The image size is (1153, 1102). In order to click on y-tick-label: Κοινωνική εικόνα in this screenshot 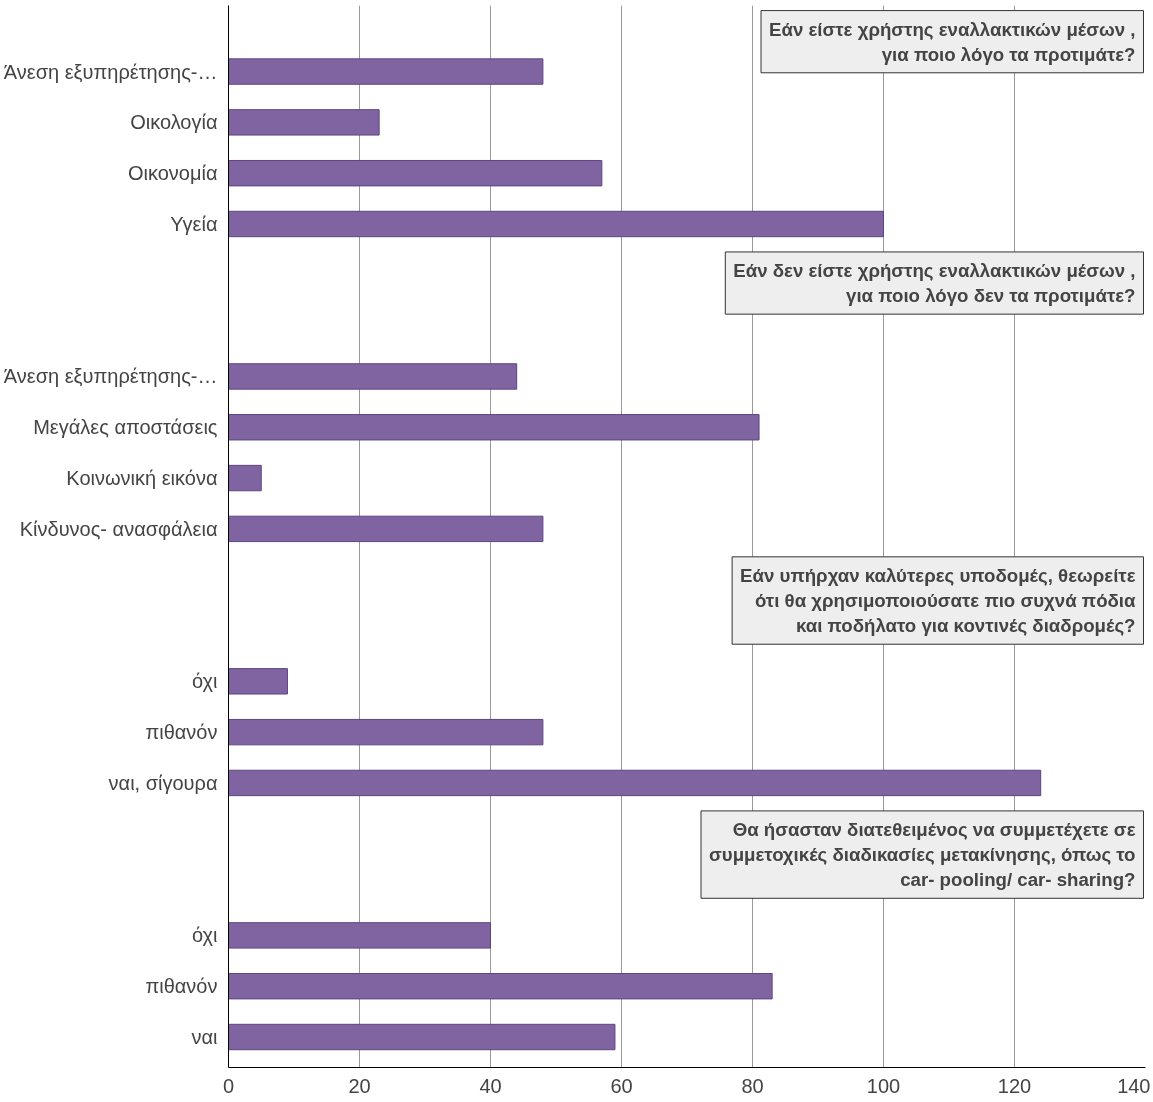, I will do `click(142, 478)`.